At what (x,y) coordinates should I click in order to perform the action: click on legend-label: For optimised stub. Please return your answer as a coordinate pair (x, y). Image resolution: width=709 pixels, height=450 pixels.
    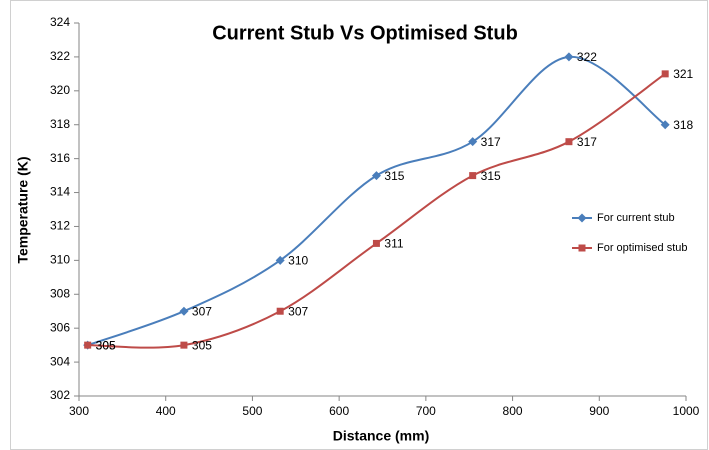
    Looking at the image, I should click on (642, 248).